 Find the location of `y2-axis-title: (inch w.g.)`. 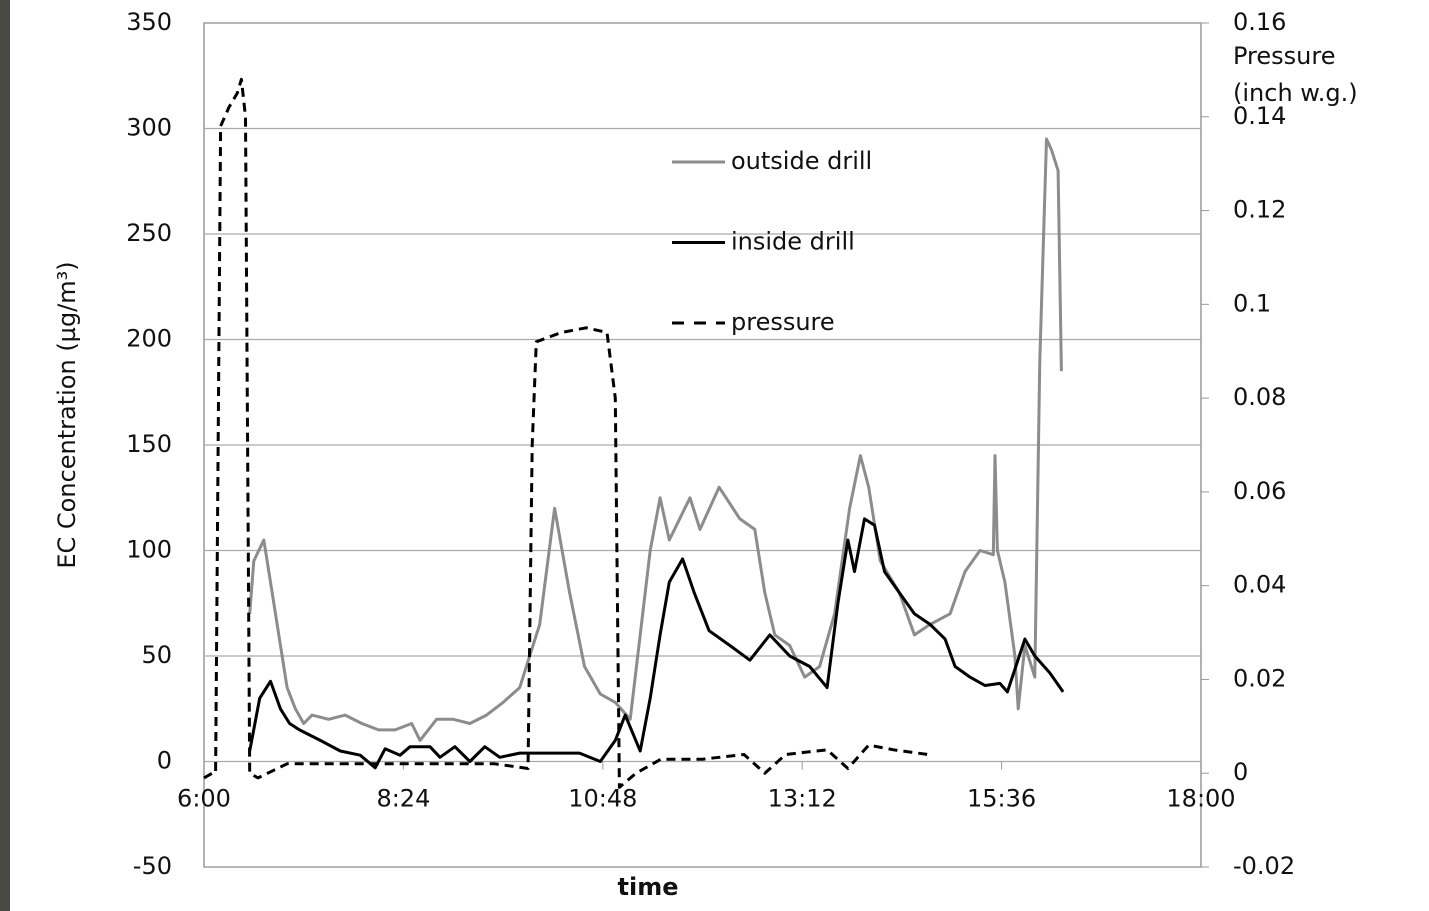

y2-axis-title: (inch w.g.) is located at coordinates (1295, 93).